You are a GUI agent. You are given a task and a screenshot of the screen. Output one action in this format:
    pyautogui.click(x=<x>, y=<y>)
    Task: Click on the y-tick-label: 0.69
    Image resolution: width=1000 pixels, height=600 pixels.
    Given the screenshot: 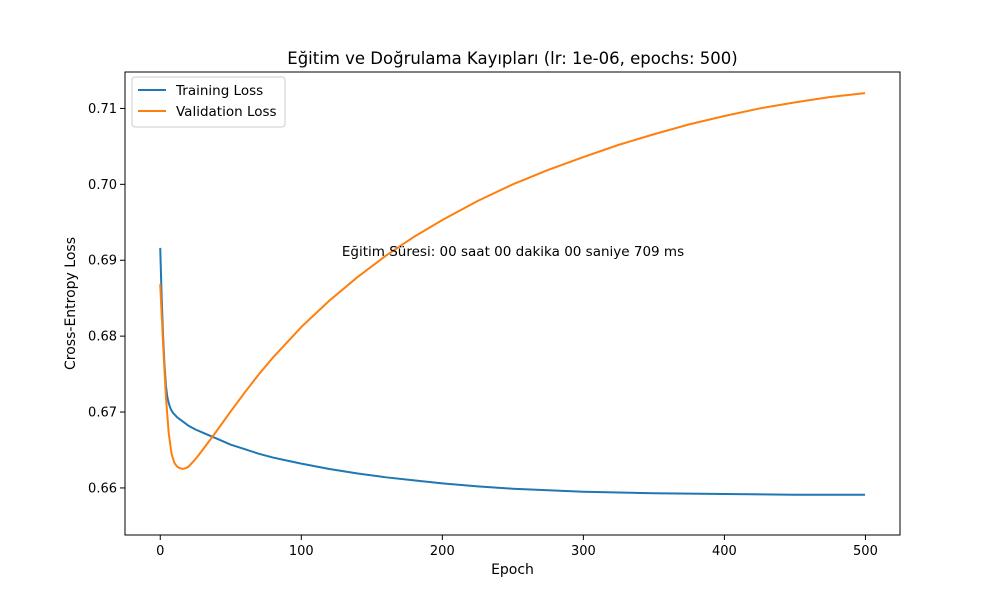 What is the action you would take?
    pyautogui.click(x=102, y=261)
    